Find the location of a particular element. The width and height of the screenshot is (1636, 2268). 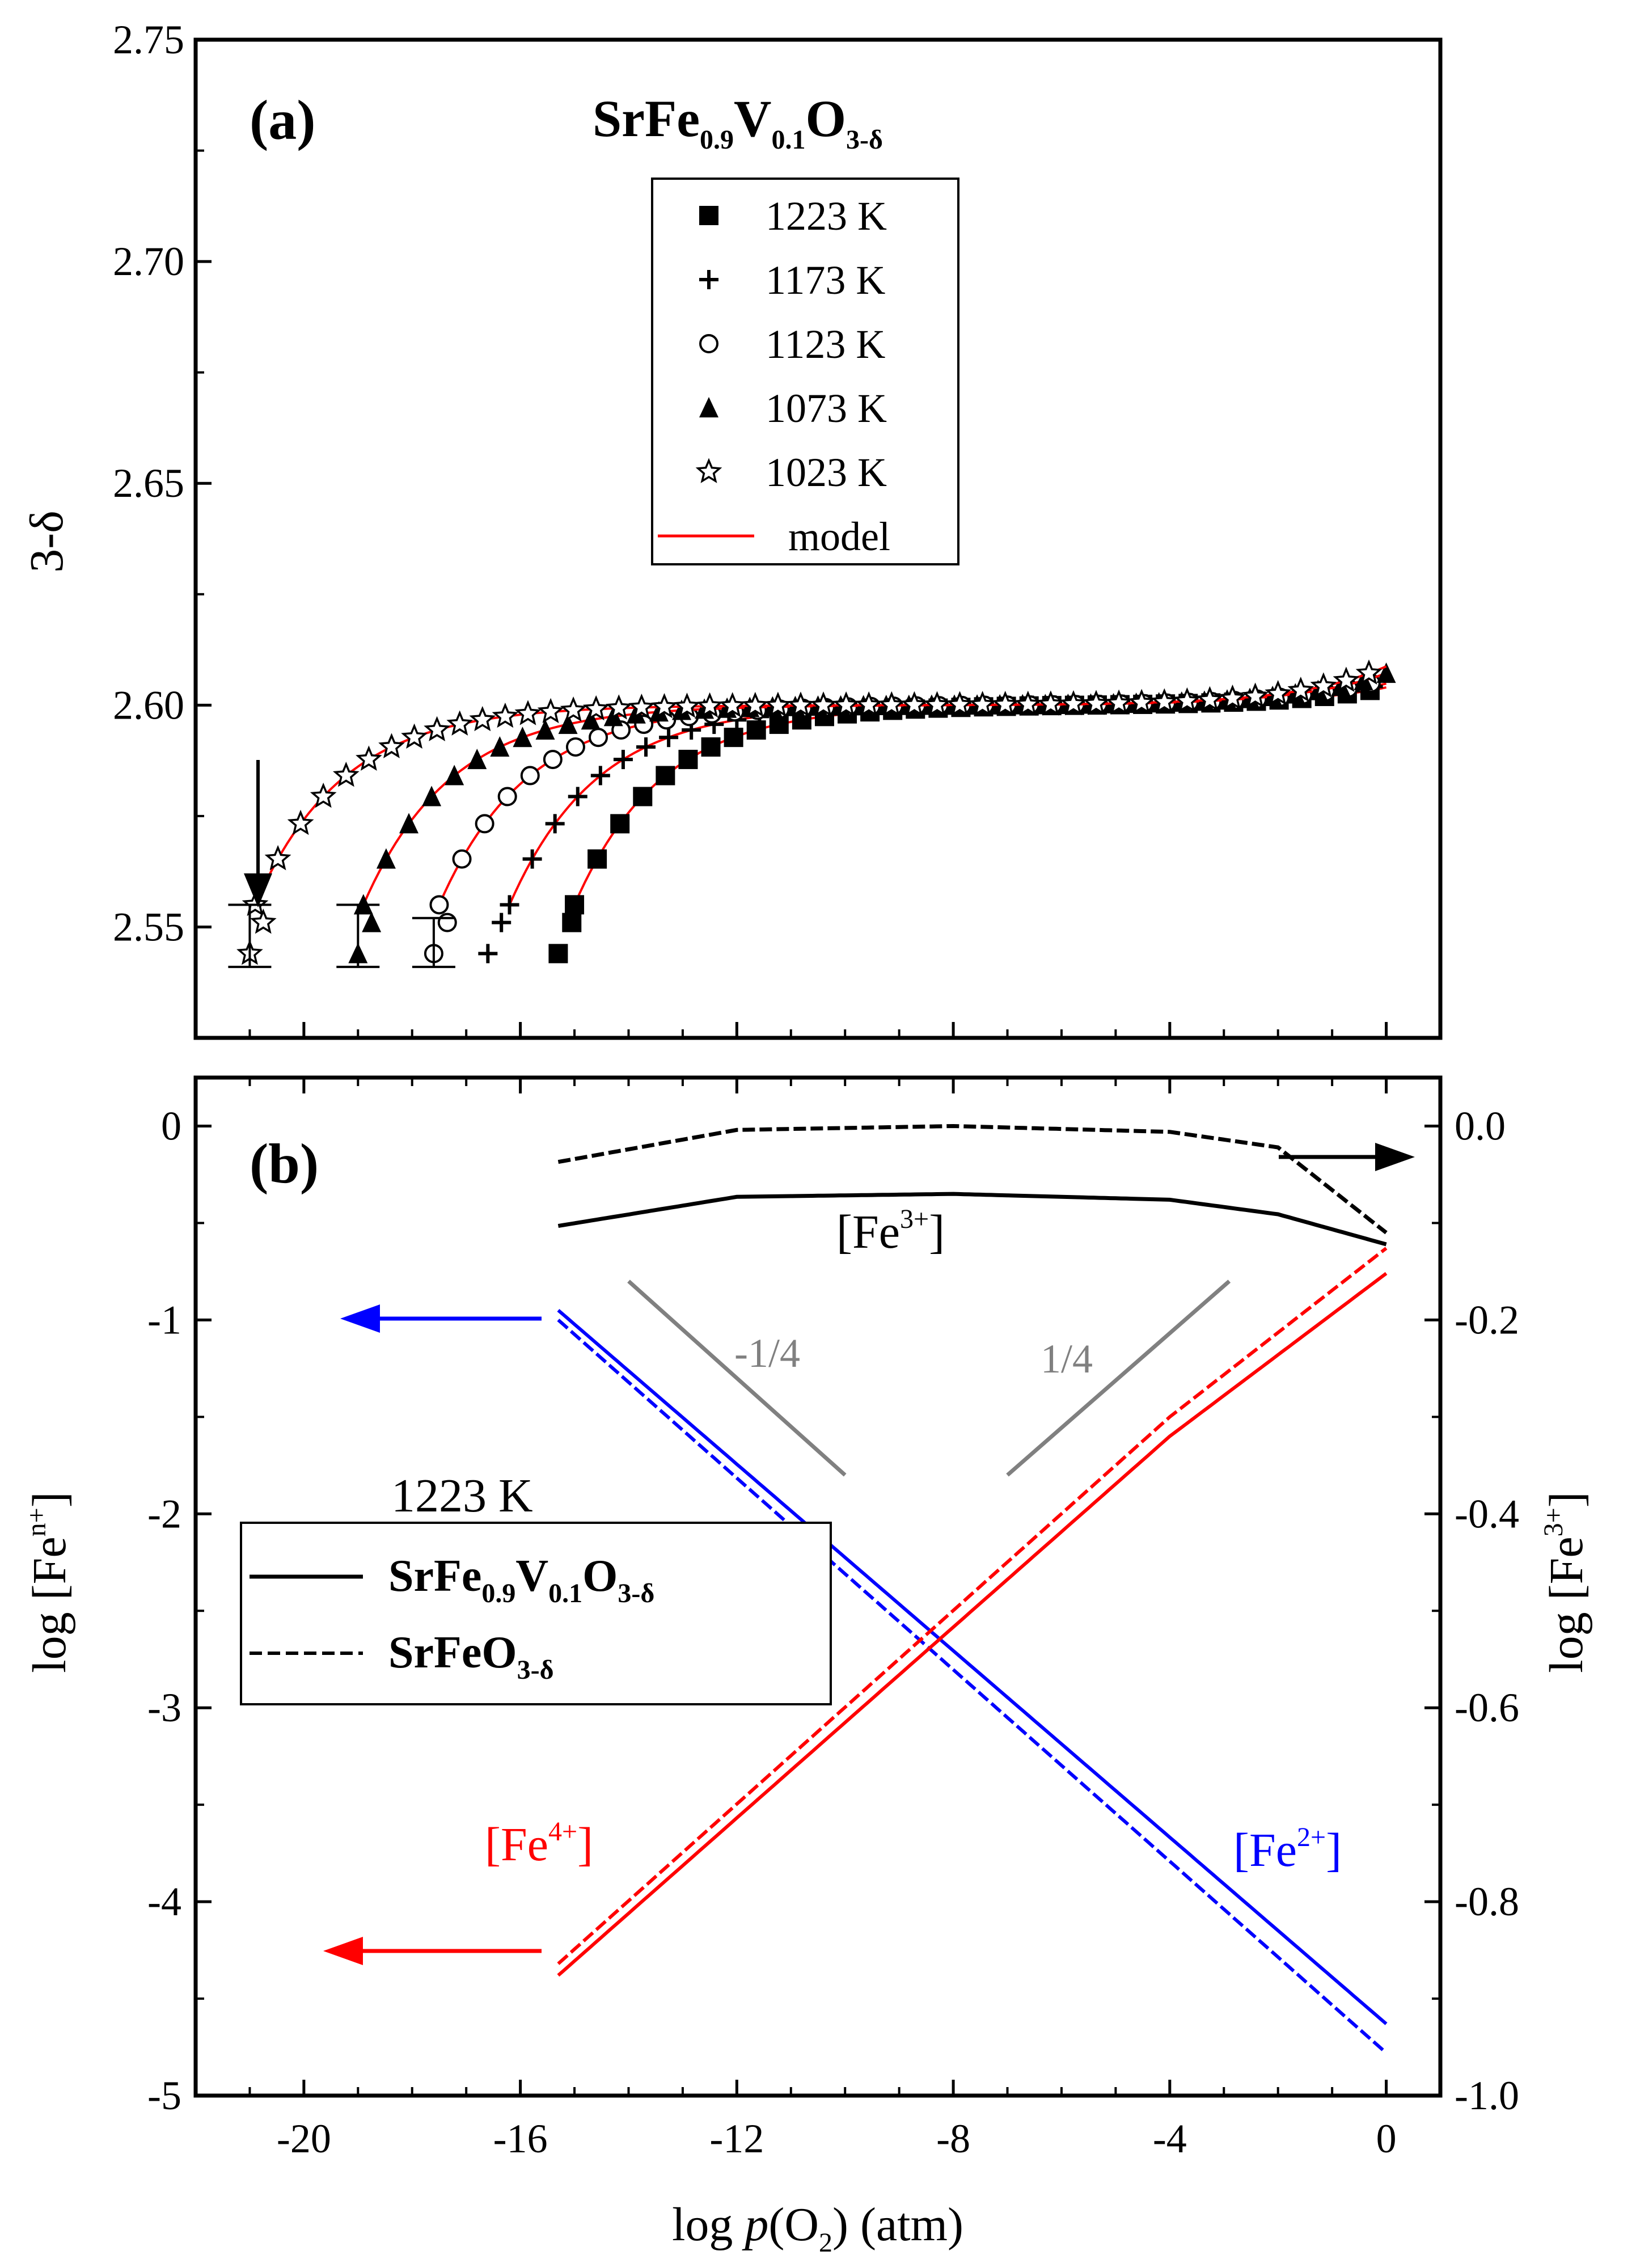

arrow-left-red is located at coordinates (432, 1951).